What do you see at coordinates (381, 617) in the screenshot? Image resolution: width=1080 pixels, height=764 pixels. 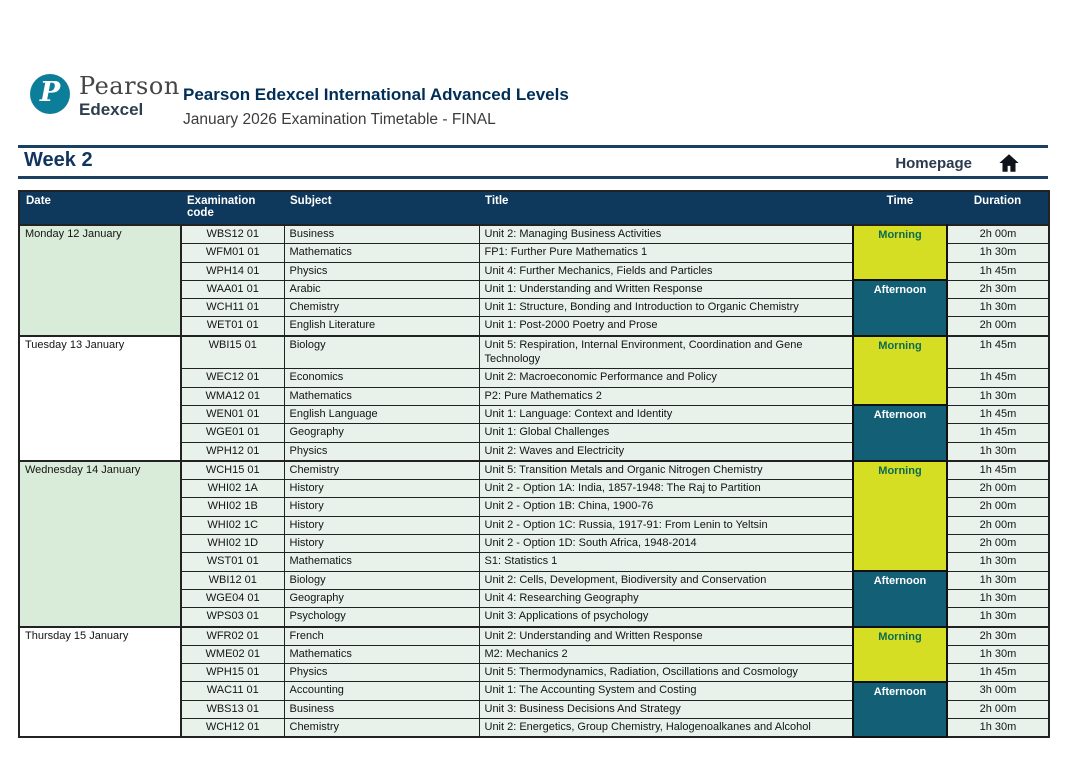 I see `subject-cell: Psychology` at bounding box center [381, 617].